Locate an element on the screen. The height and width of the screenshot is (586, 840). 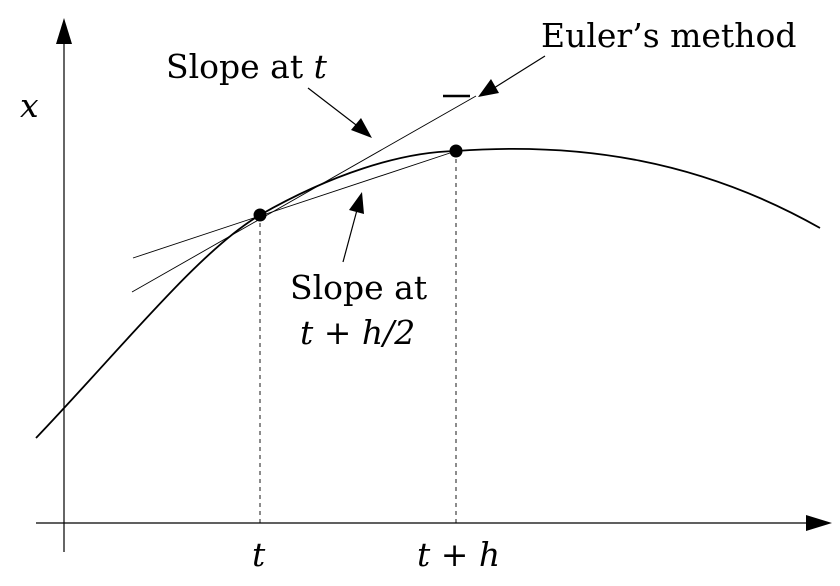
secant-slope-at-midpoint is located at coordinates (294, 204).